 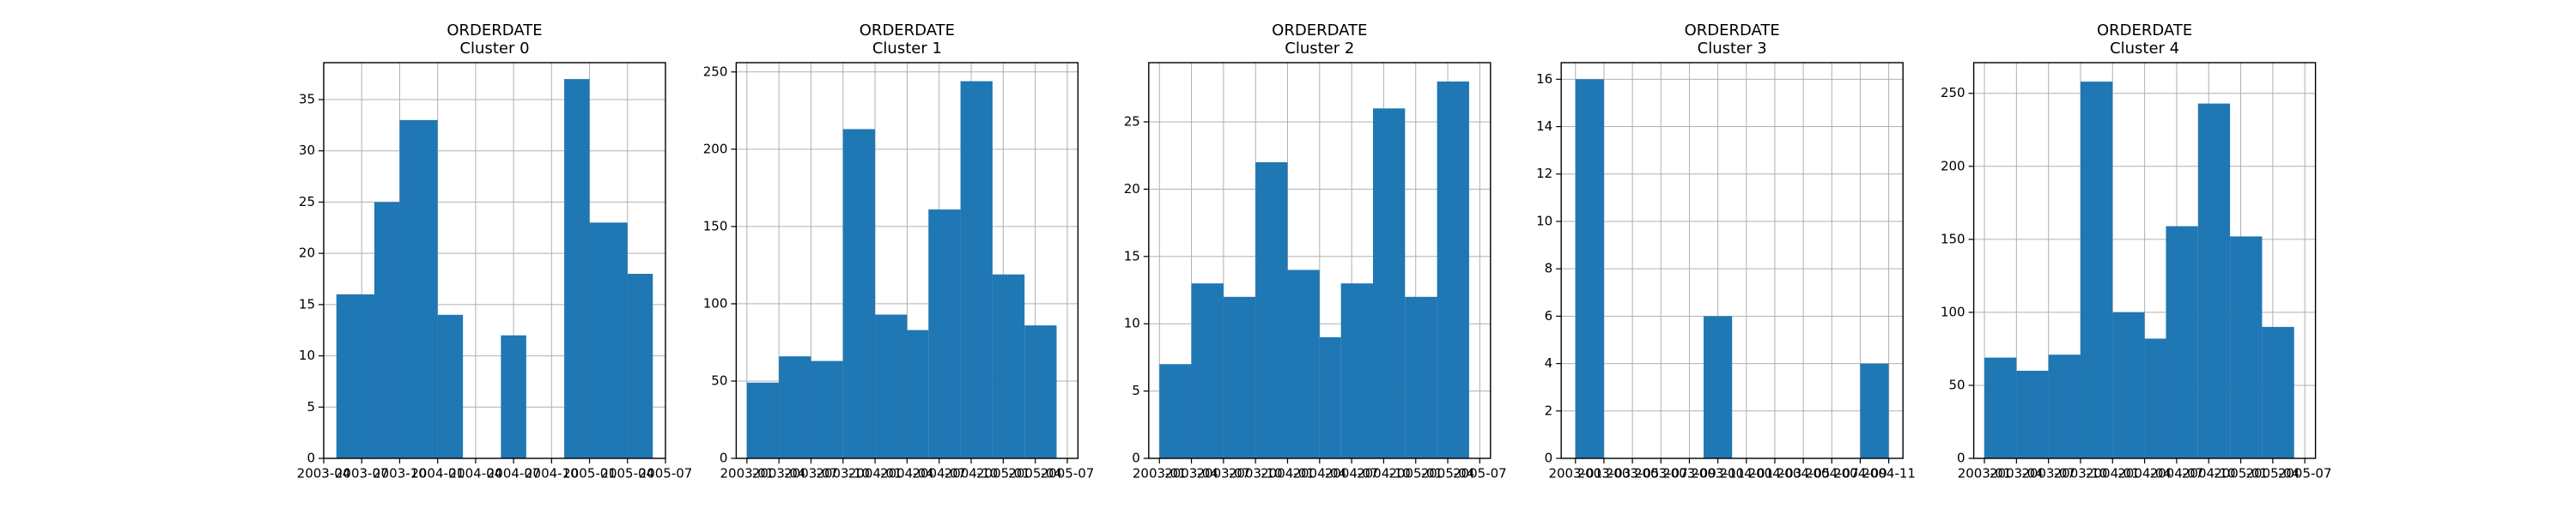 I want to click on y-tick-label: 8, so click(x=1549, y=268).